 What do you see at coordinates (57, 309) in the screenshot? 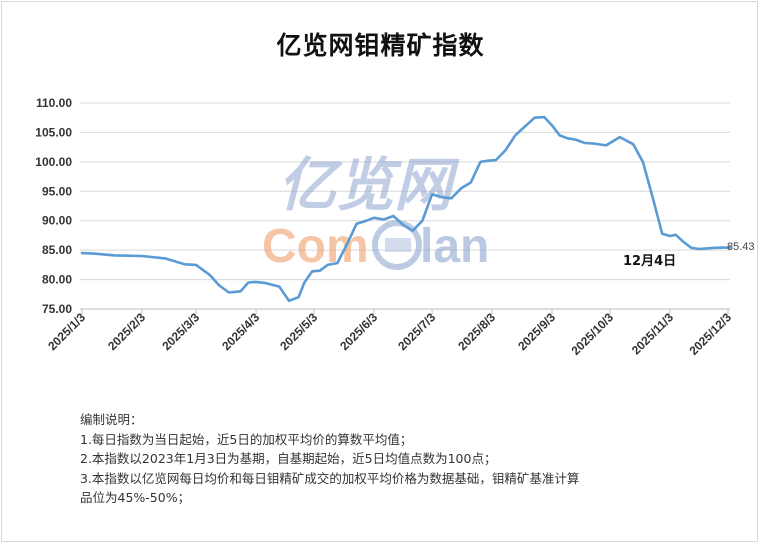
I see `y-tick-label: 75.00` at bounding box center [57, 309].